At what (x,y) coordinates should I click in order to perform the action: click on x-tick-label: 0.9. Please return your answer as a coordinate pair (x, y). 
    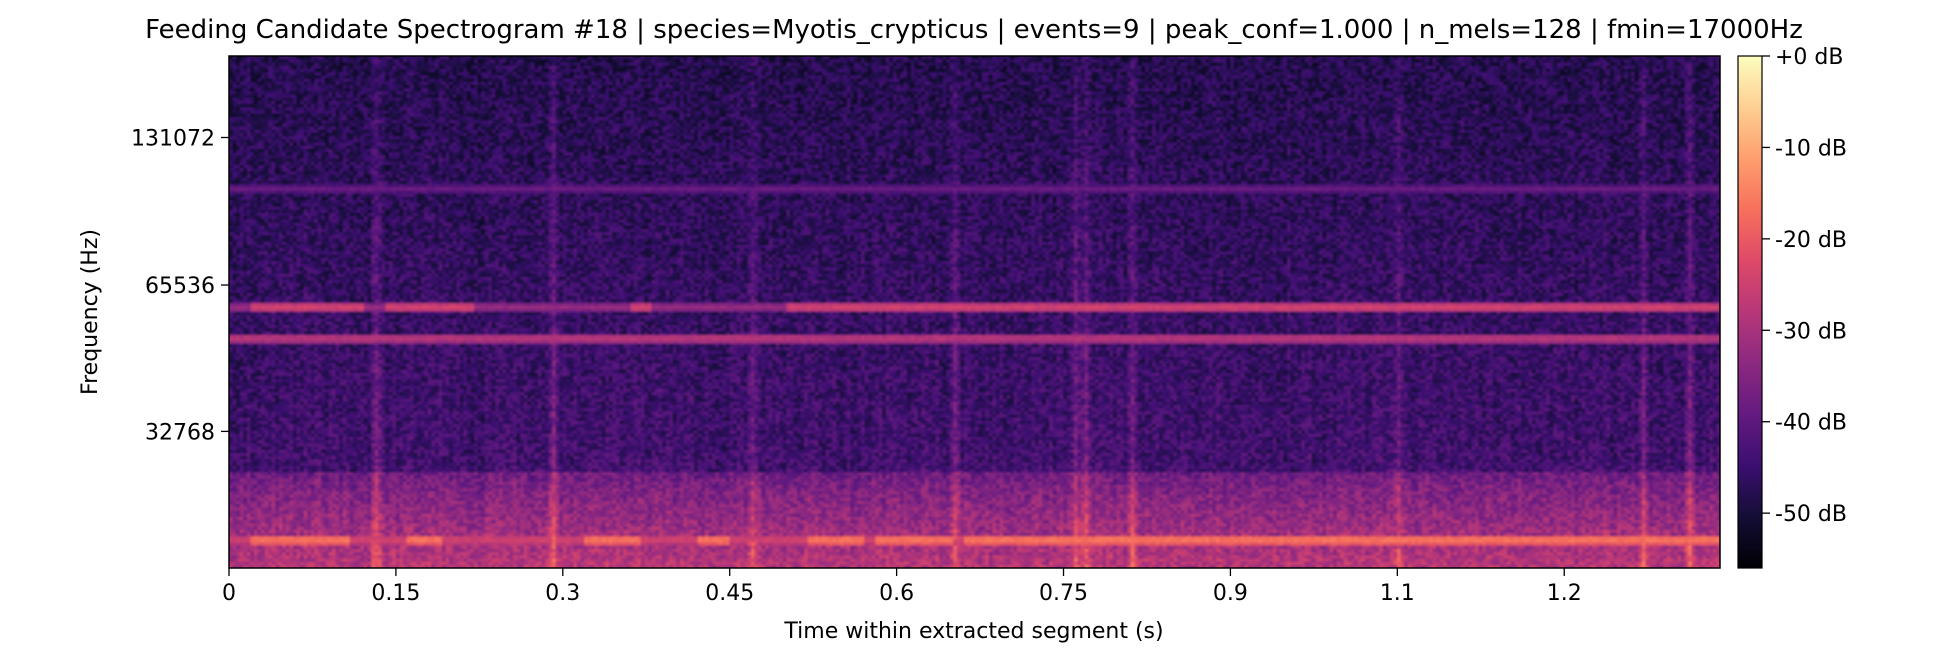
    Looking at the image, I should click on (1230, 593).